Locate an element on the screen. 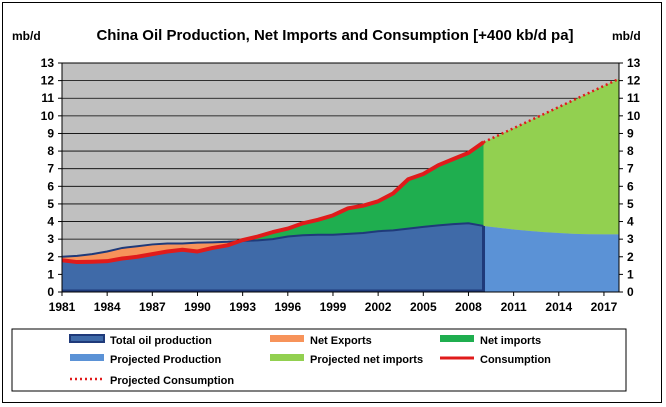 Image resolution: width=666 pixels, height=407 pixels. y-tick-label: 1 is located at coordinates (50, 274).